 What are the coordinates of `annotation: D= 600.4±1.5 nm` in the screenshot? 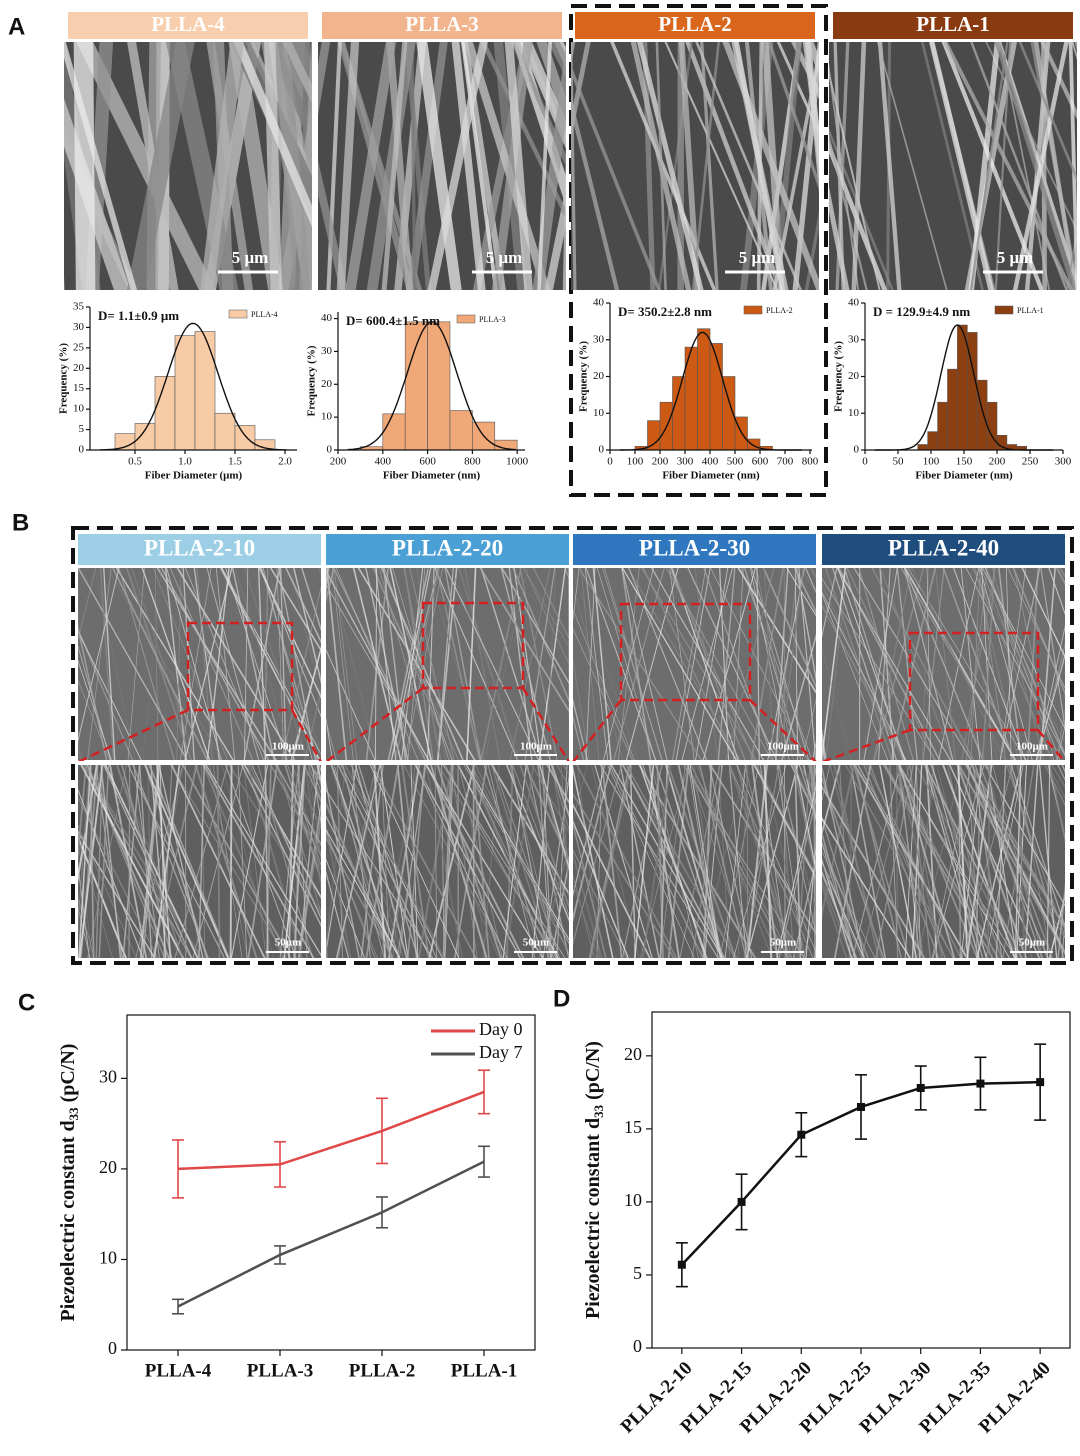 It's located at (393, 320).